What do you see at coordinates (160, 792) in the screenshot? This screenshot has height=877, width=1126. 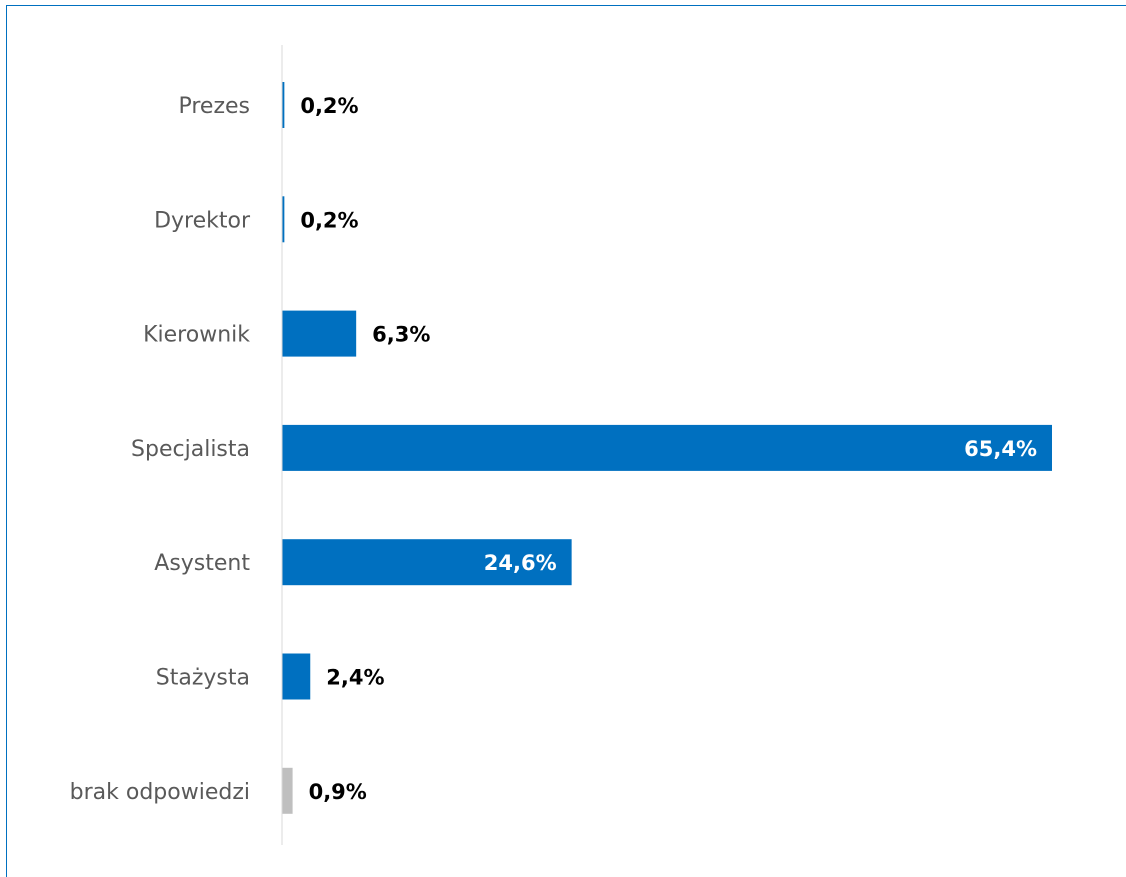 I see `category-label-6: brak odpowiedzi` at bounding box center [160, 792].